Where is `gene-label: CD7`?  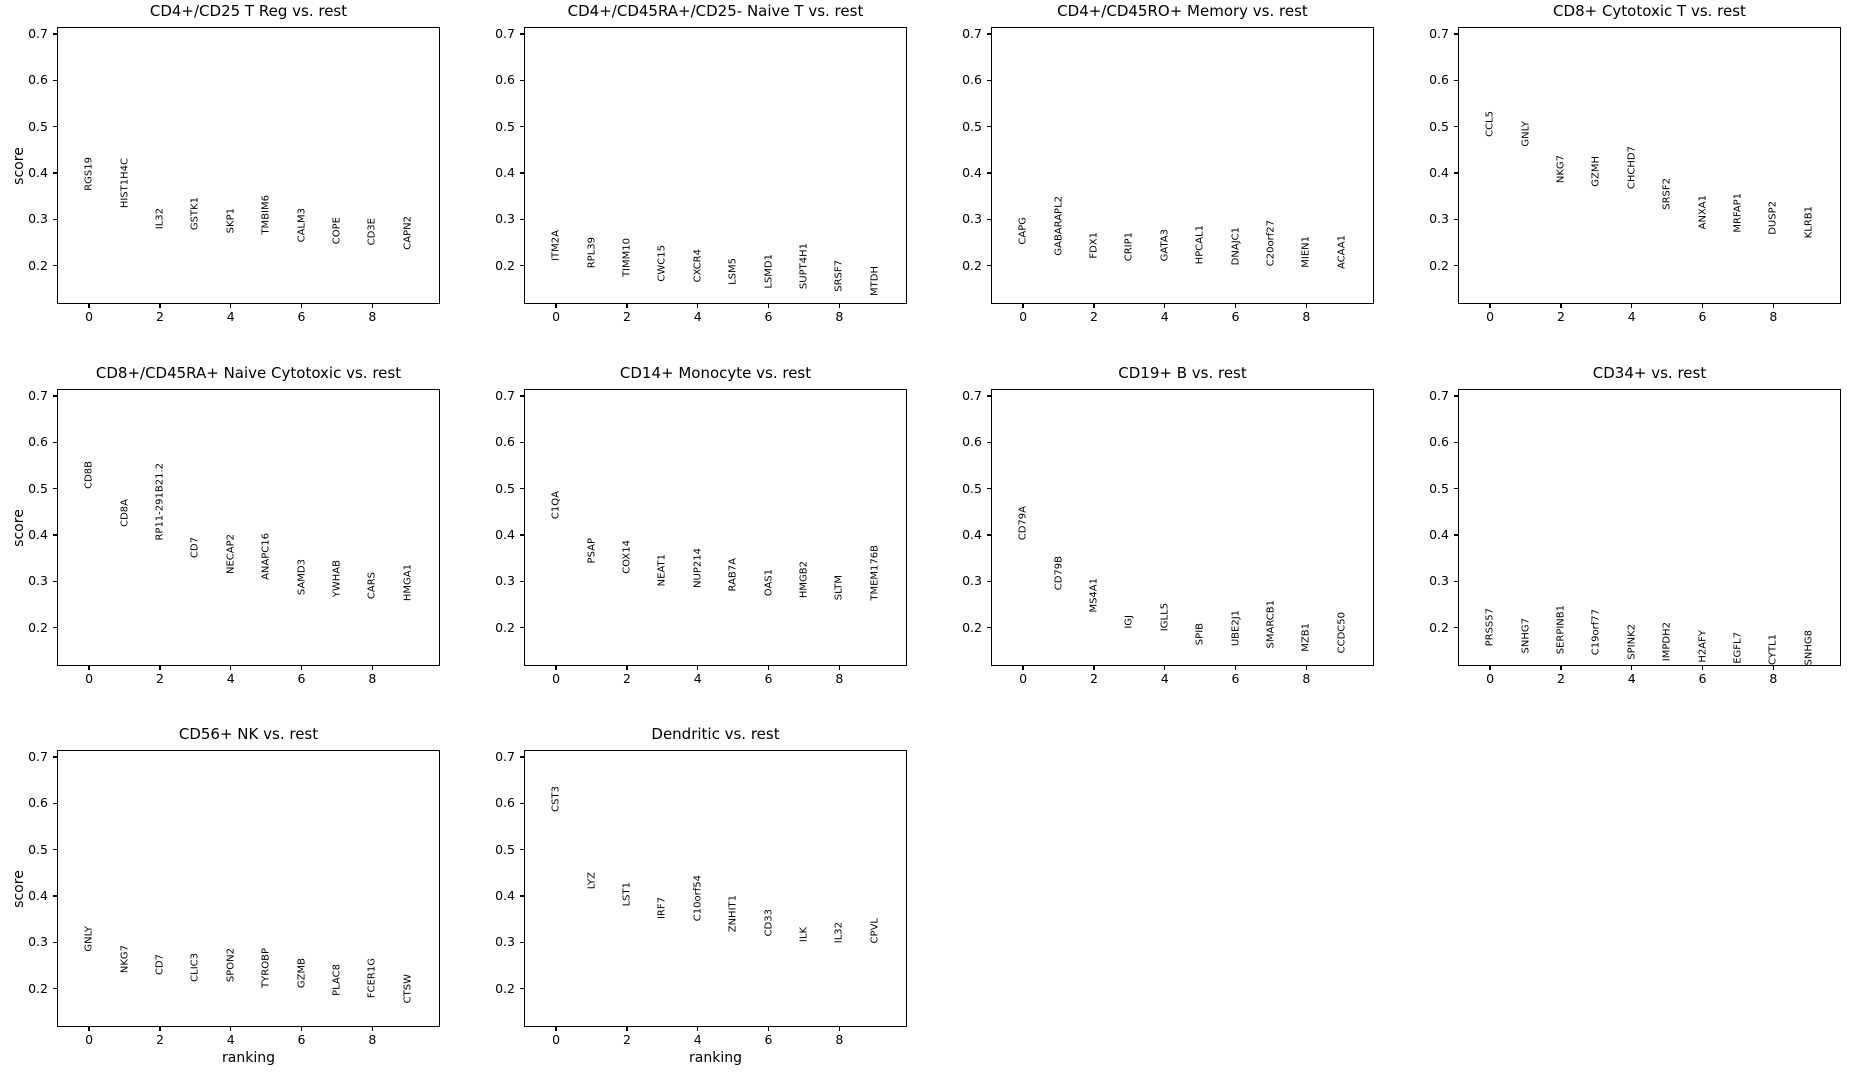 gene-label: CD7 is located at coordinates (160, 965).